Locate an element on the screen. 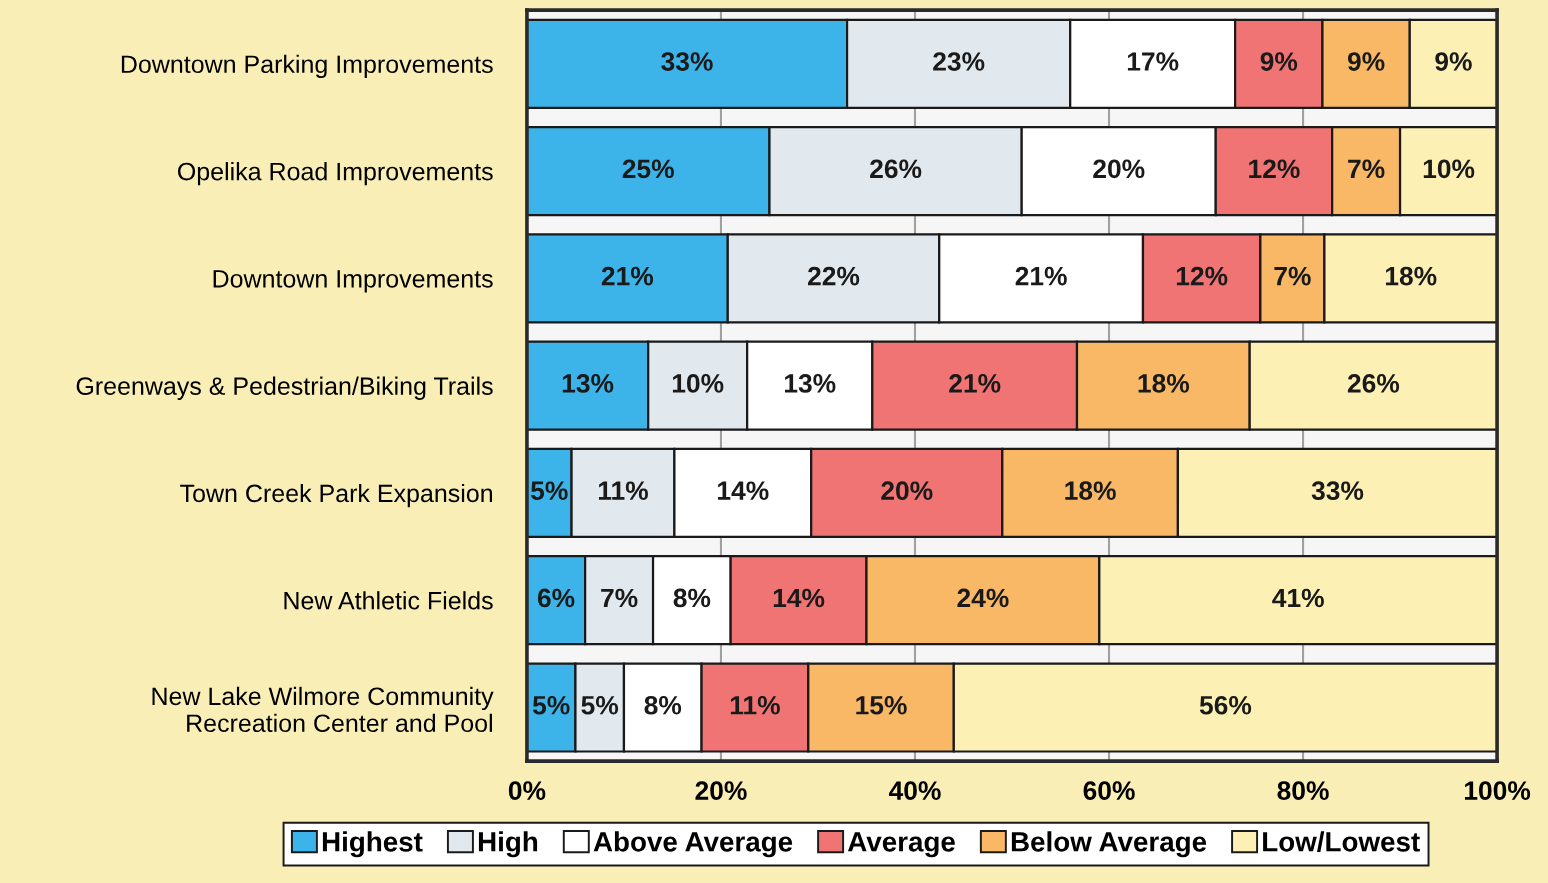  data-label: 56% is located at coordinates (1225, 705).